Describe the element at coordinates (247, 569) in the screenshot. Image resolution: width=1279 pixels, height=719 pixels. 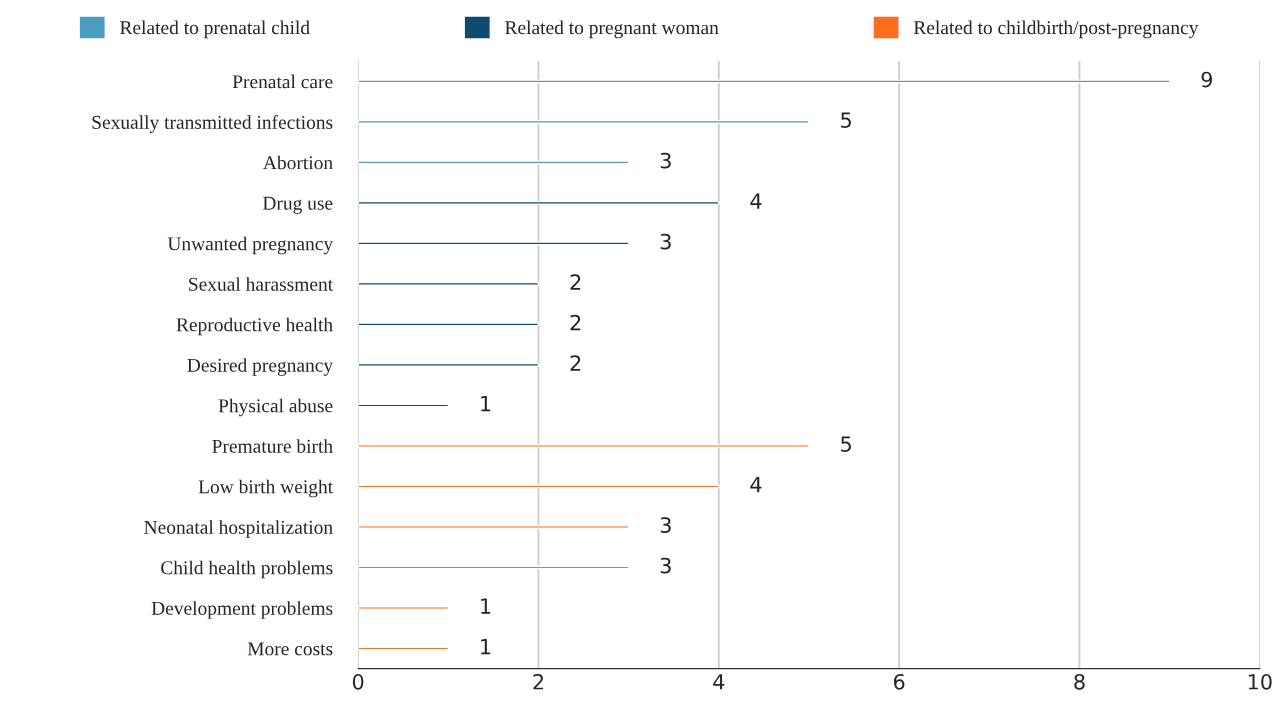
I see `y-tick-label: Child health problems` at that location.